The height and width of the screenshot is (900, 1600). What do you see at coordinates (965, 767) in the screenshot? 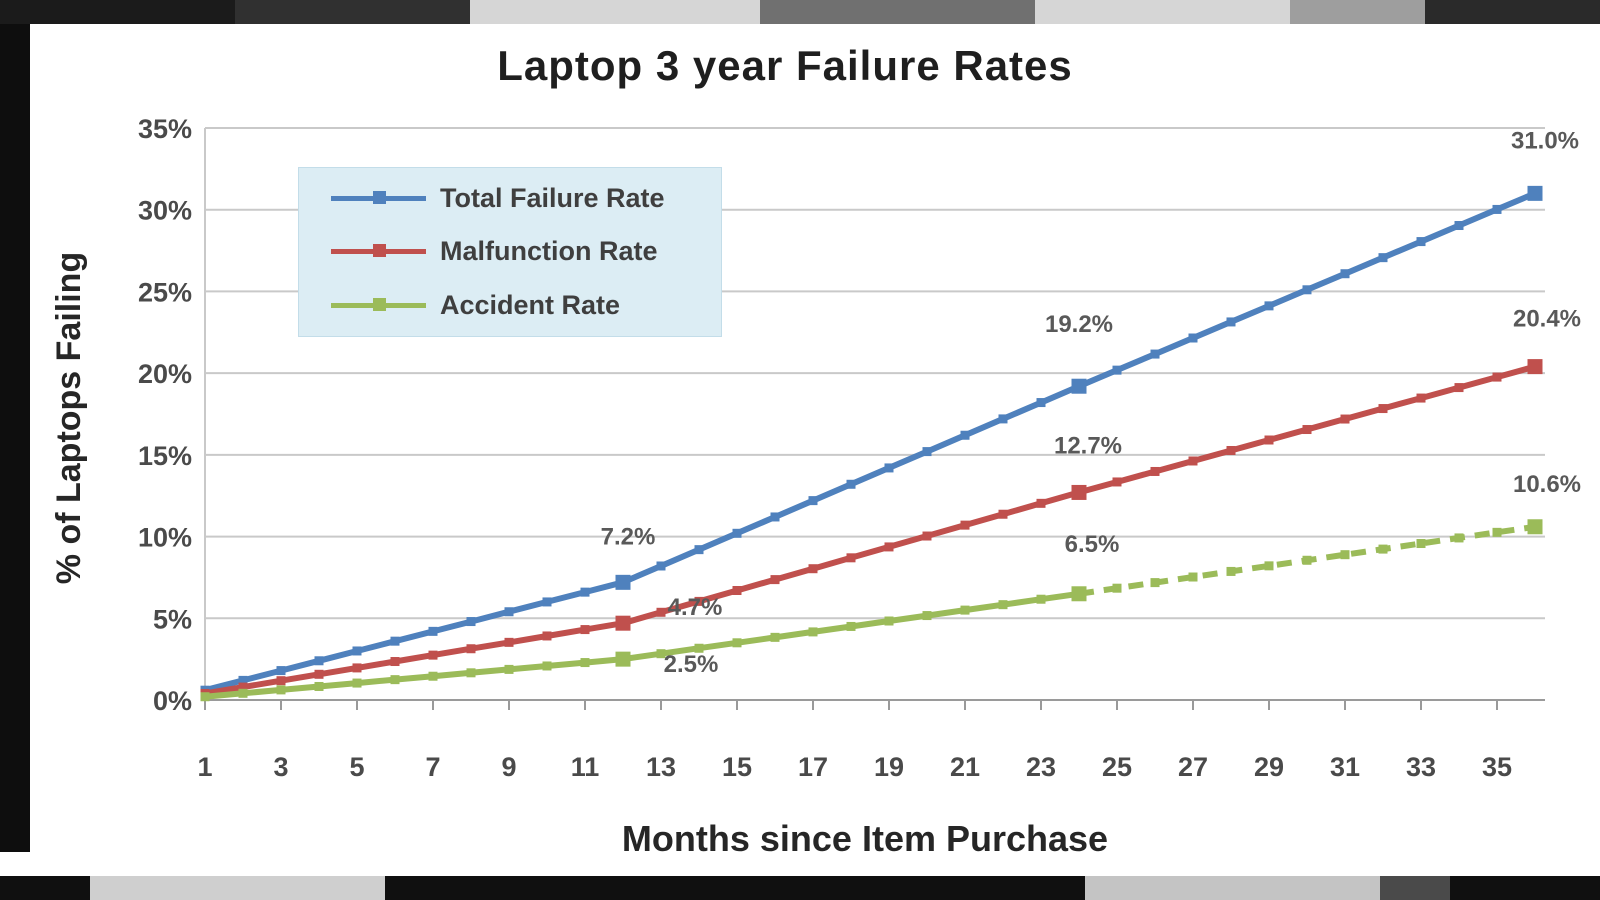
I see `x-tick-label: 21` at bounding box center [965, 767].